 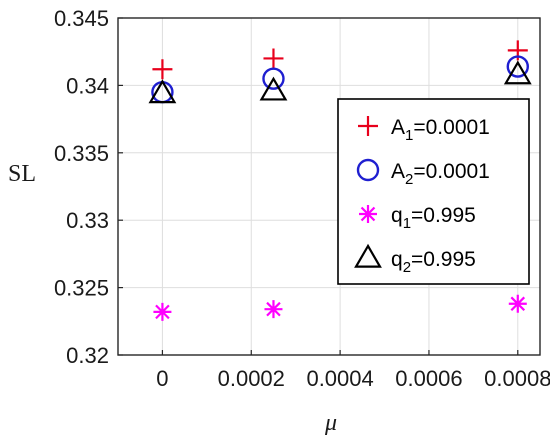 I want to click on legend-label-A1: A1=0.0001, so click(x=440, y=130).